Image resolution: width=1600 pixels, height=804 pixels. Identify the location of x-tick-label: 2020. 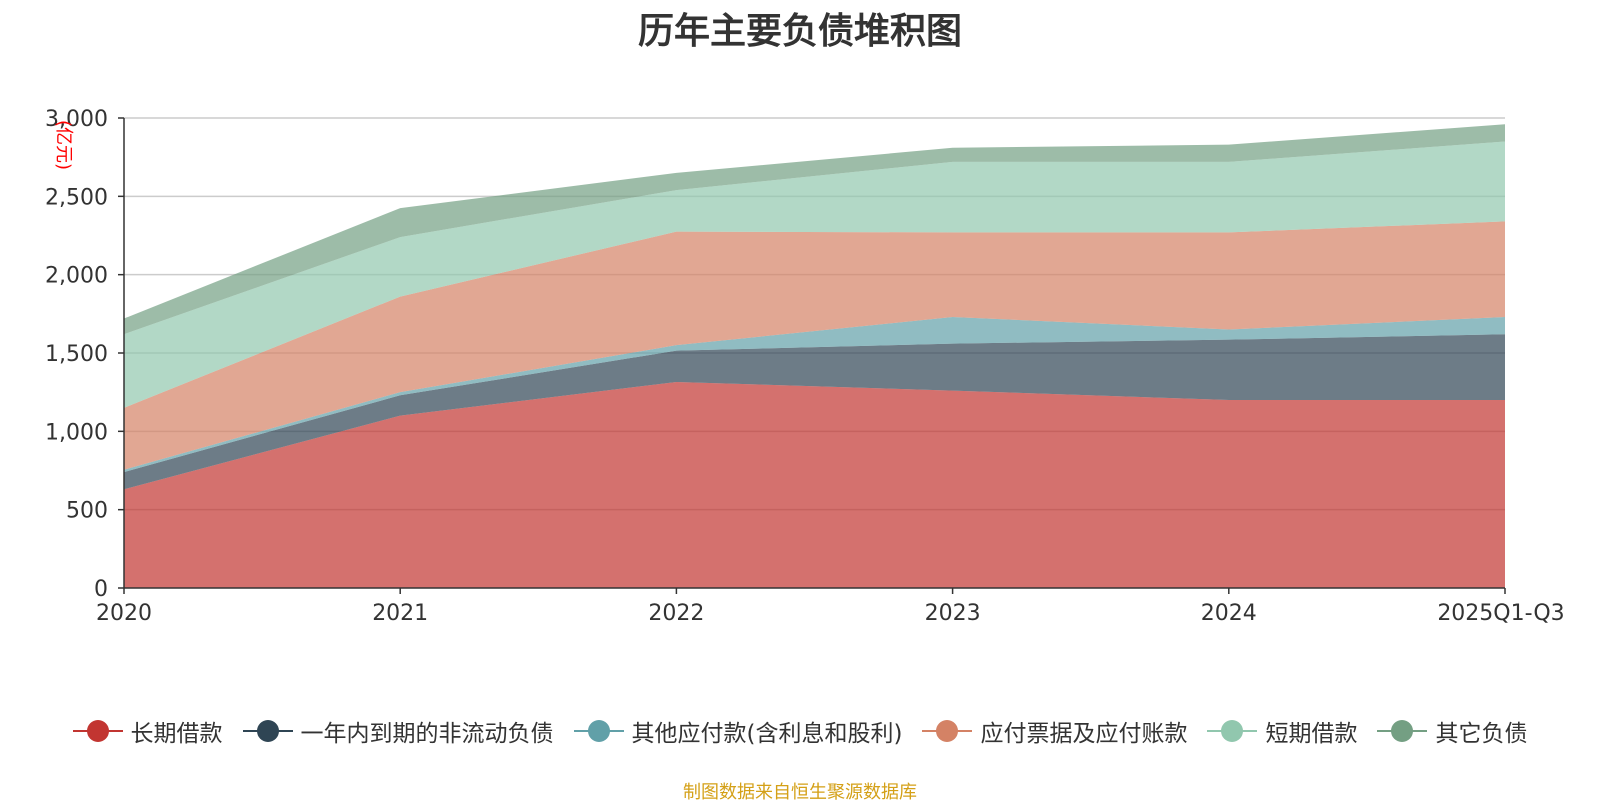
(124, 613).